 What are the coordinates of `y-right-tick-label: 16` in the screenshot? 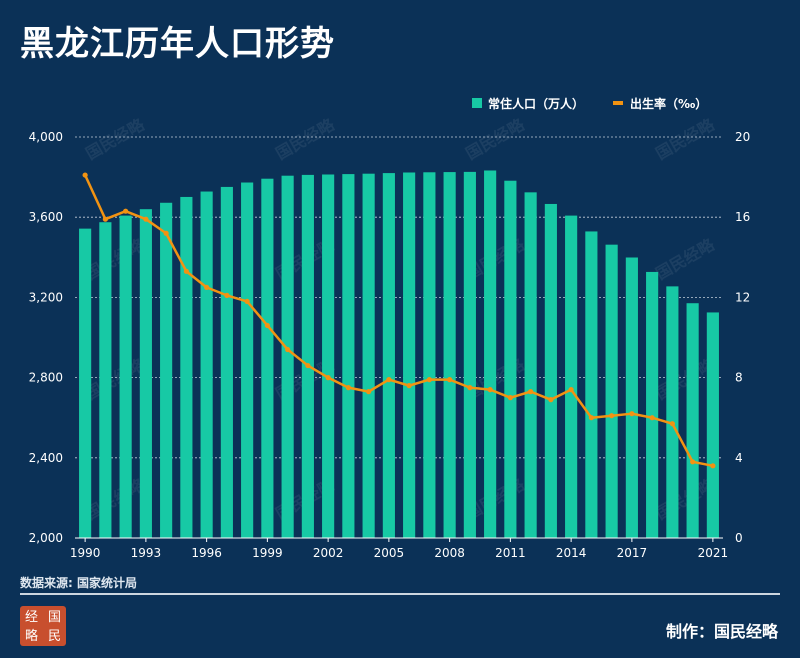 It's located at (742, 217).